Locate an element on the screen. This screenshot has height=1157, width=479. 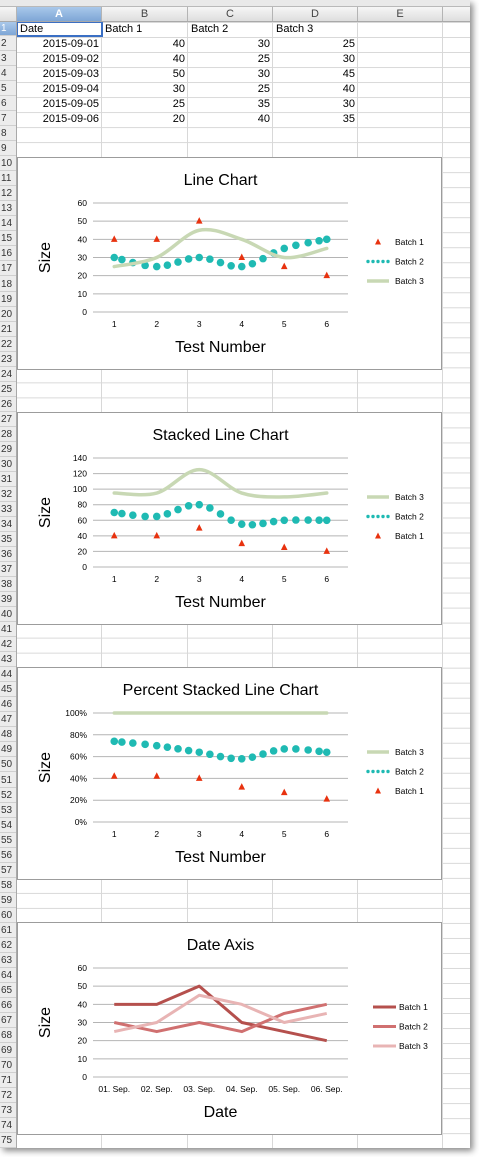
row-header: 23 is located at coordinates (8, 359).